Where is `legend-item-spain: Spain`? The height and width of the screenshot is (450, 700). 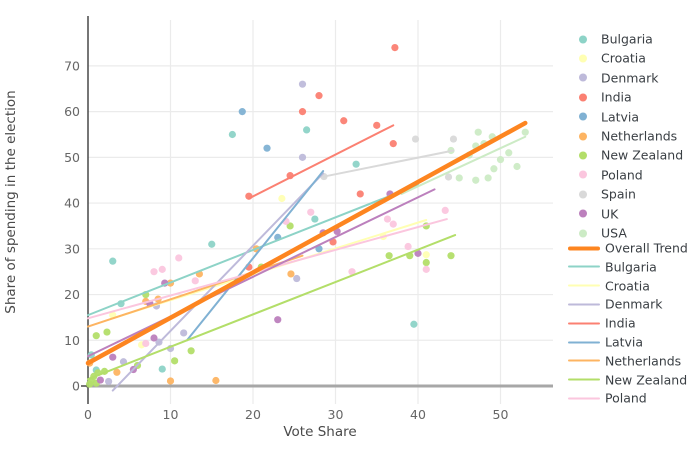 legend-item-spain: Spain is located at coordinates (599, 194).